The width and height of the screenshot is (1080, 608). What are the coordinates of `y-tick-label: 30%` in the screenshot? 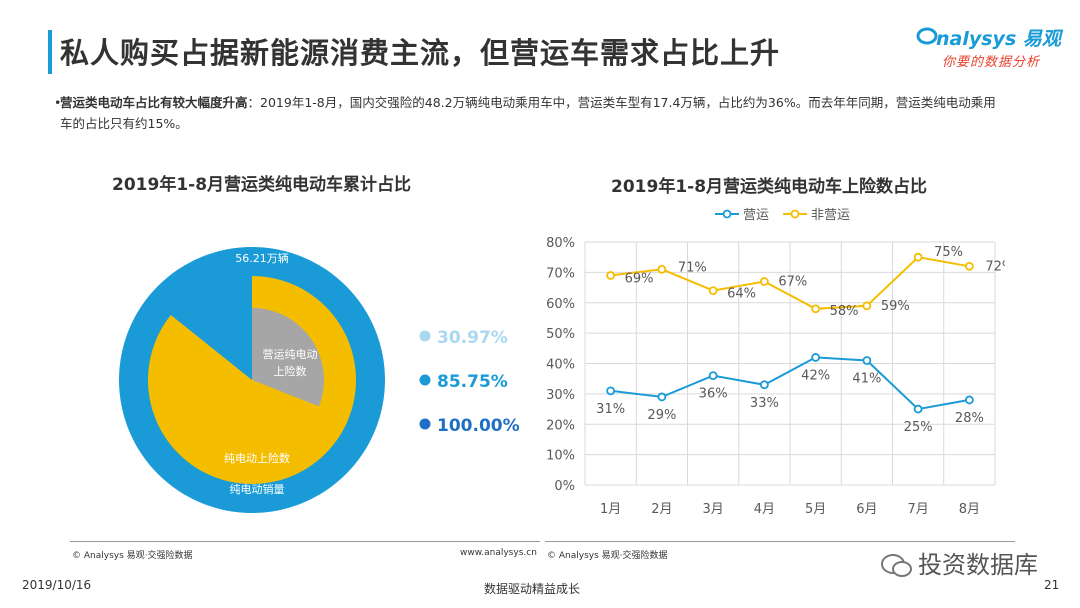 It's located at (560, 395).